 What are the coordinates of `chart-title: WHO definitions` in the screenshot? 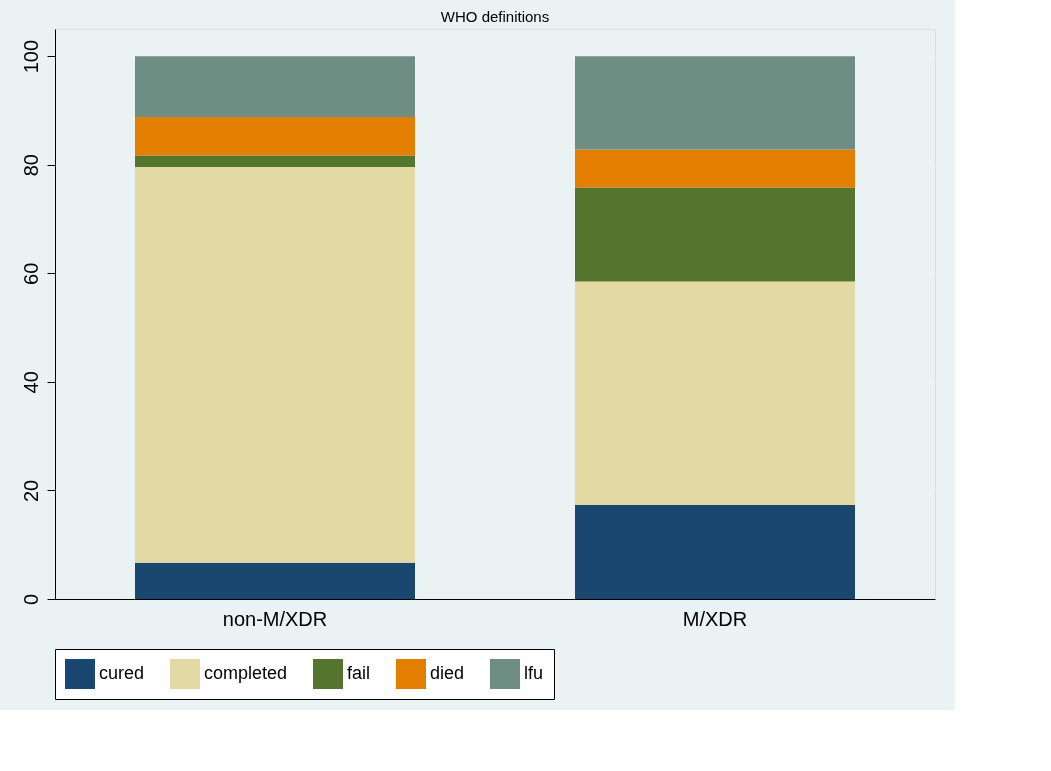 It's located at (495, 16).